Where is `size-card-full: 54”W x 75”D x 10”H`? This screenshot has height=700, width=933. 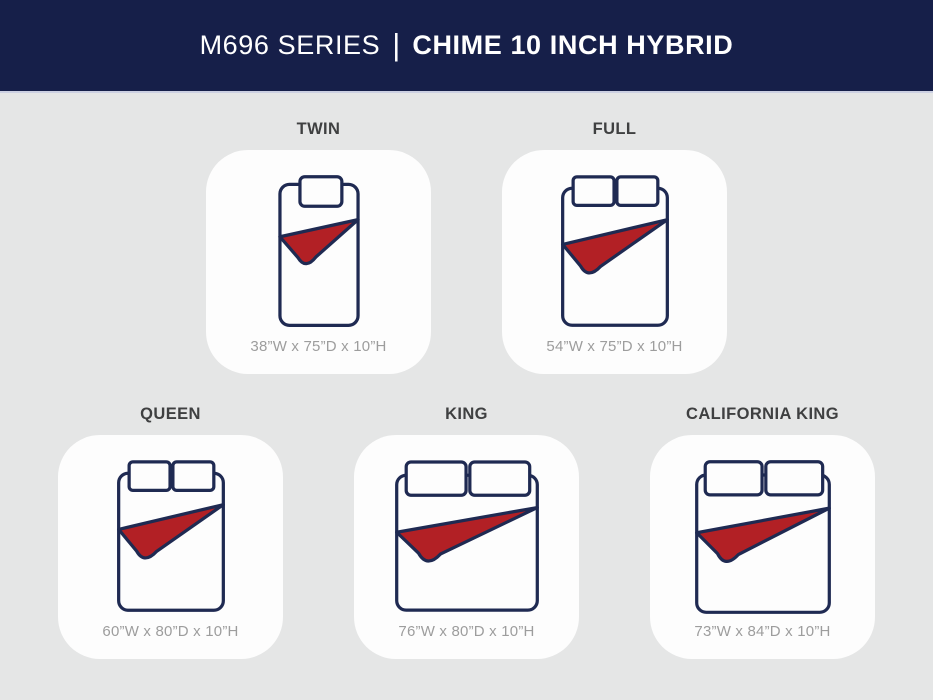
size-card-full: 54”W x 75”D x 10”H is located at coordinates (614, 262).